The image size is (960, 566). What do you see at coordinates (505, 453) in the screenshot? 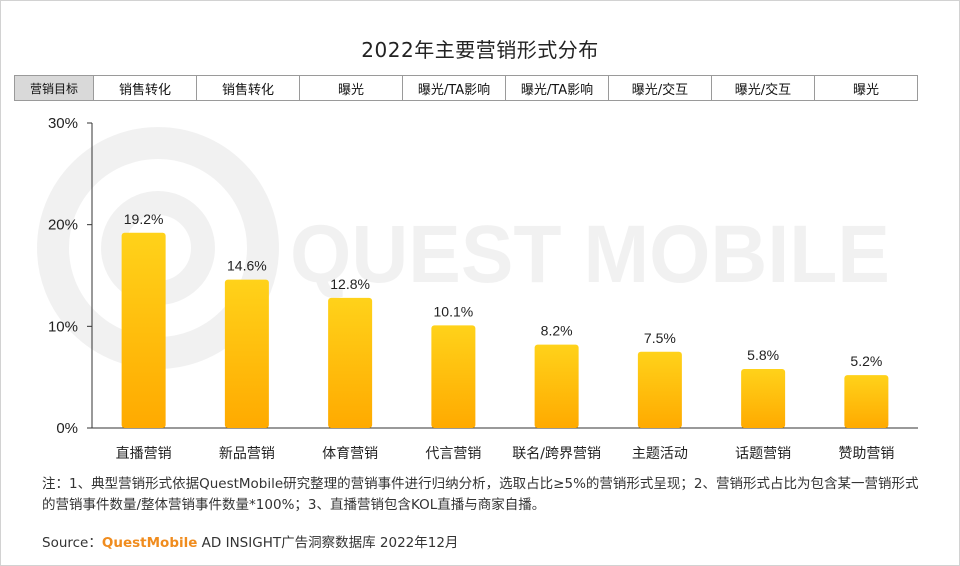
I see `x-tick-labels: 直播营销 新品营销 体育营销 代言营销 联名/跨界营销 主题活动 话题营销 赞助营销` at bounding box center [505, 453].